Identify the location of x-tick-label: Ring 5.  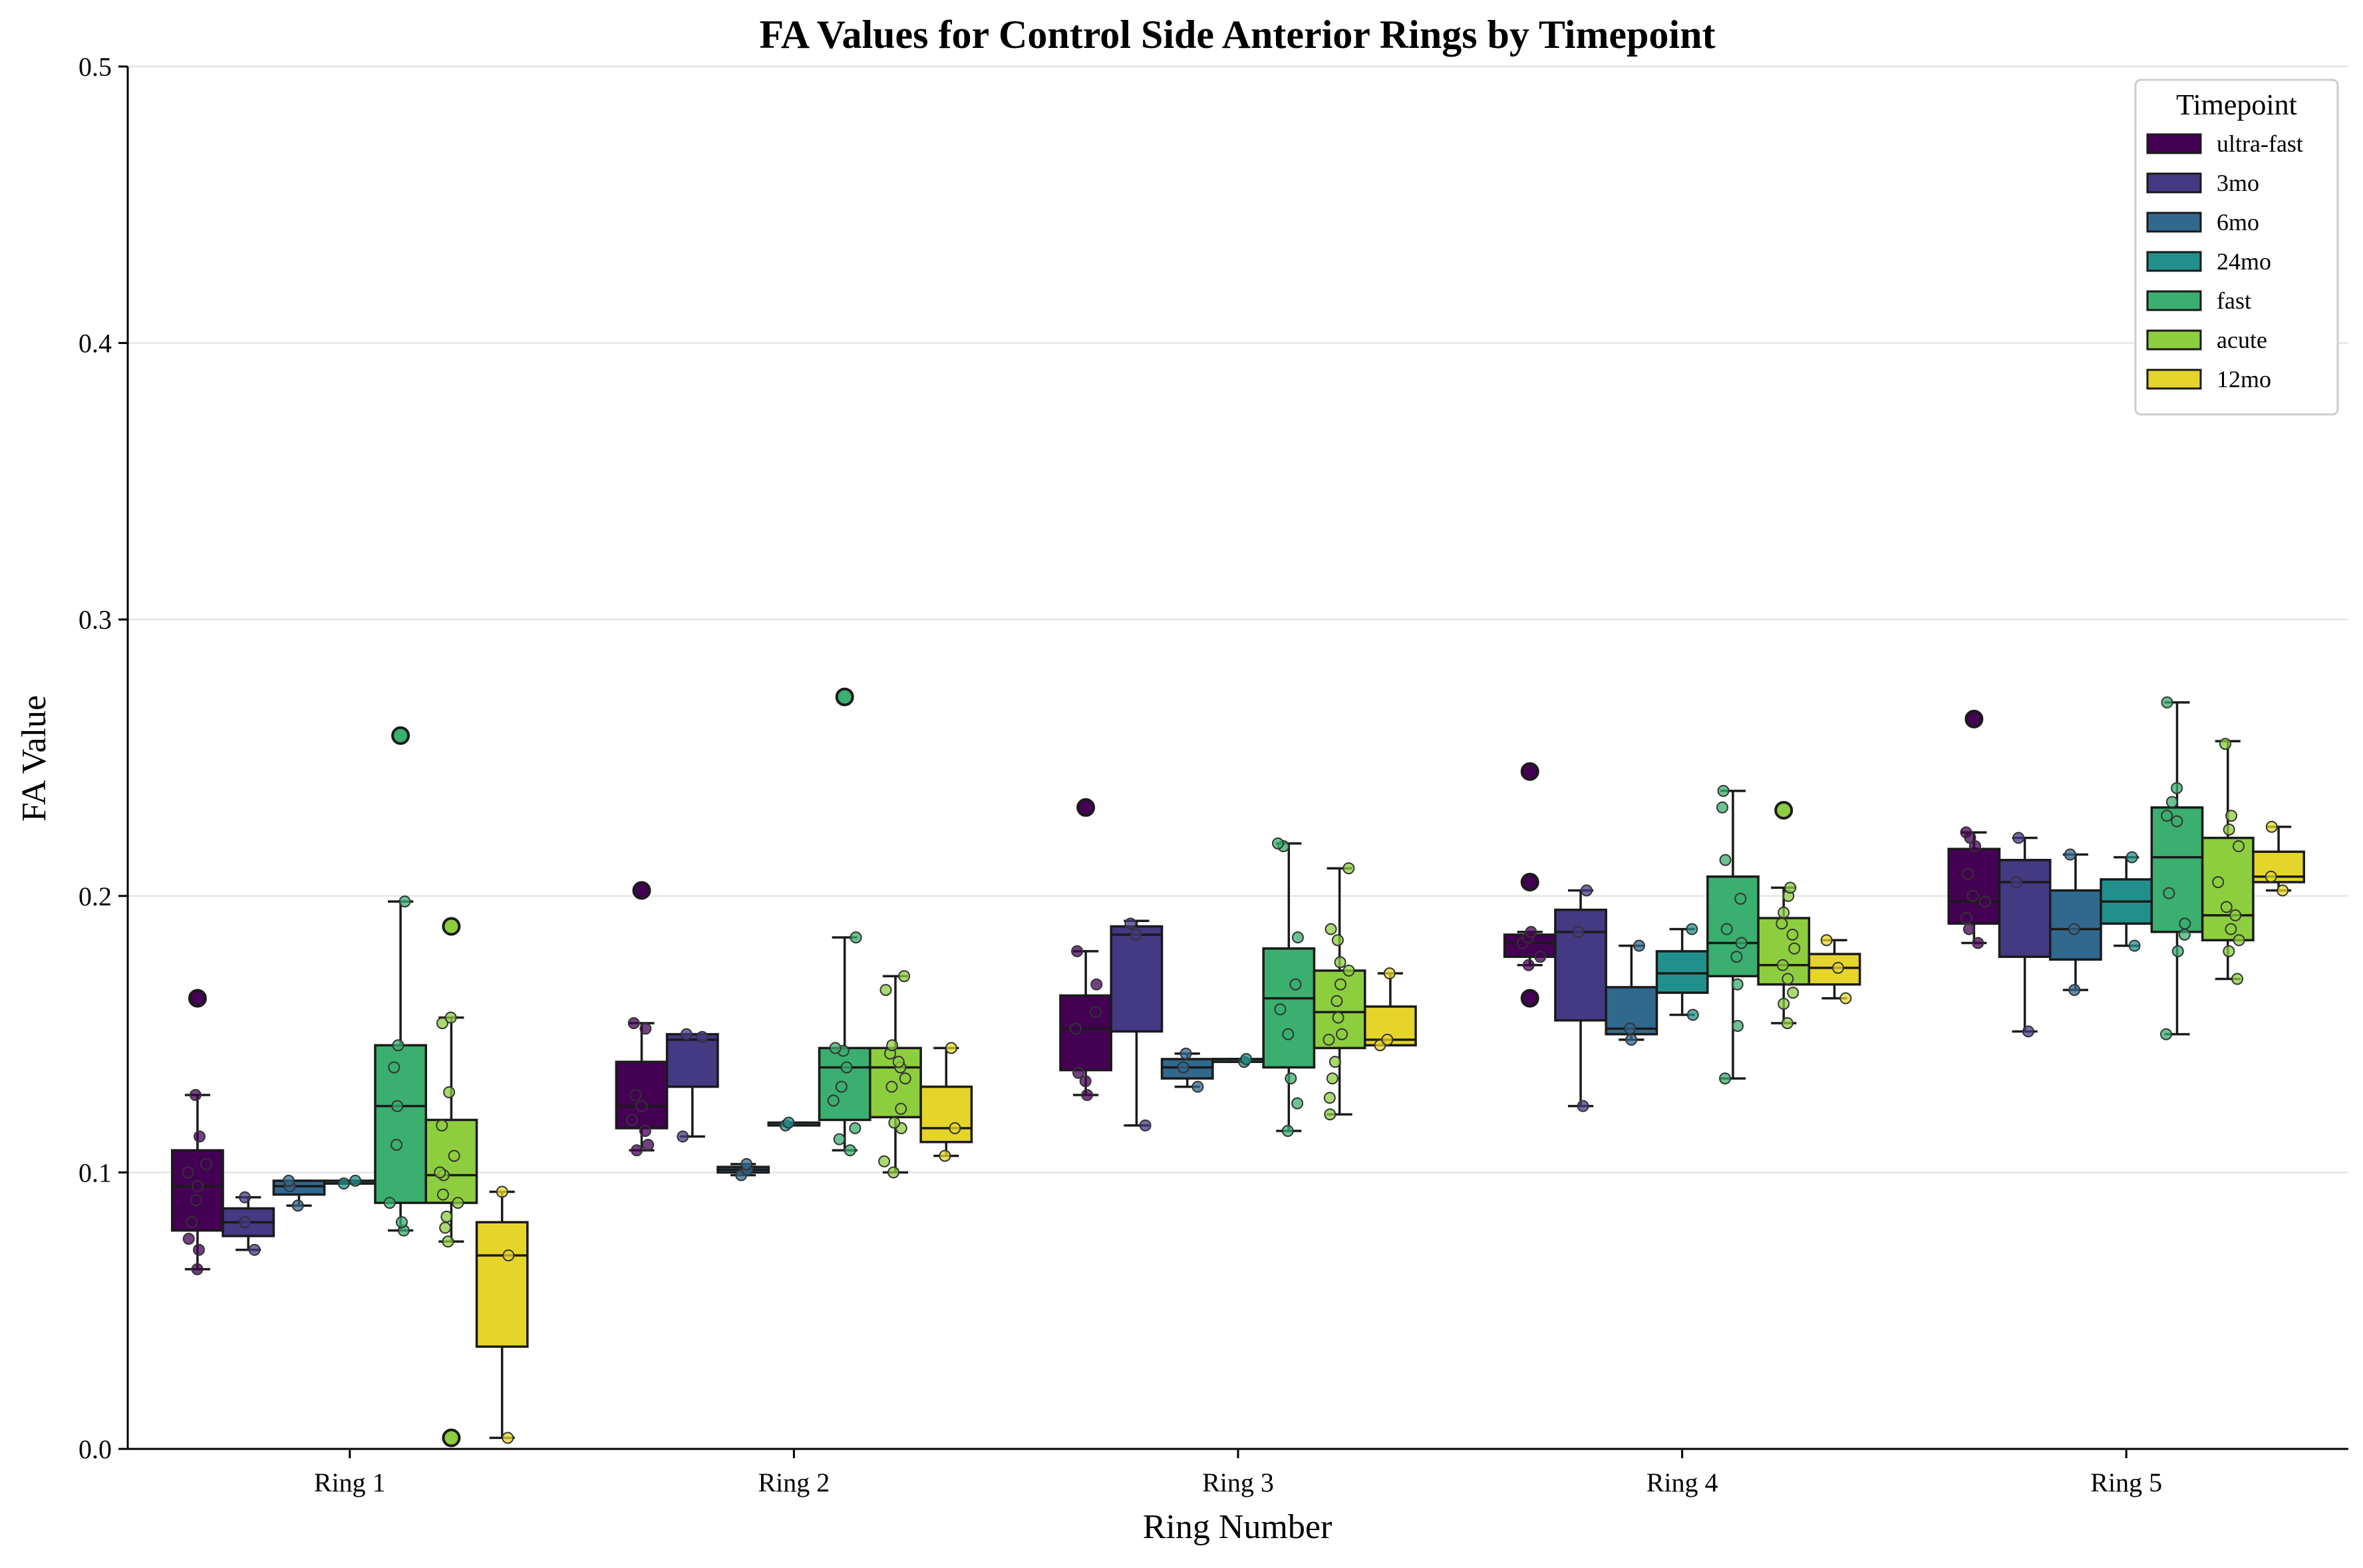
(2126, 1482).